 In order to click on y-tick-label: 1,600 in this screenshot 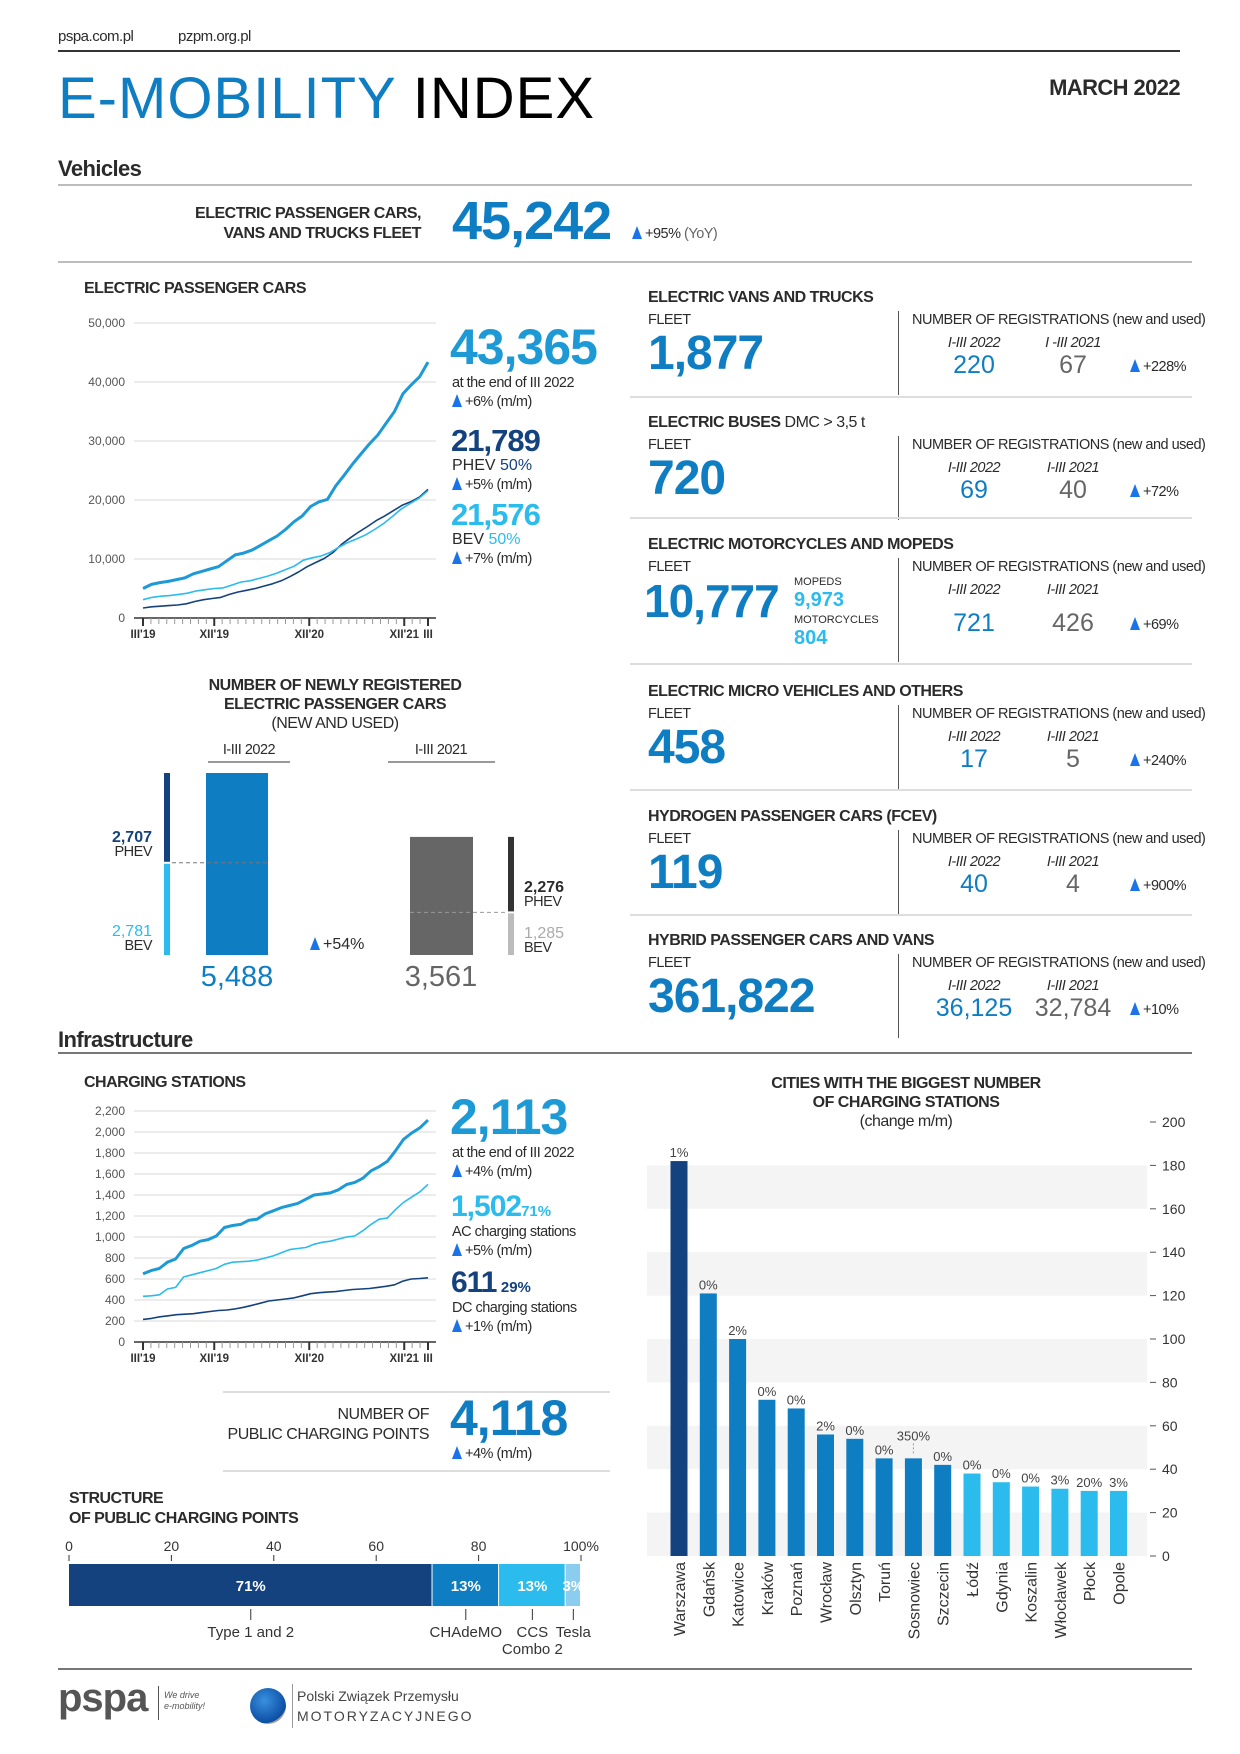, I will do `click(110, 1174)`.